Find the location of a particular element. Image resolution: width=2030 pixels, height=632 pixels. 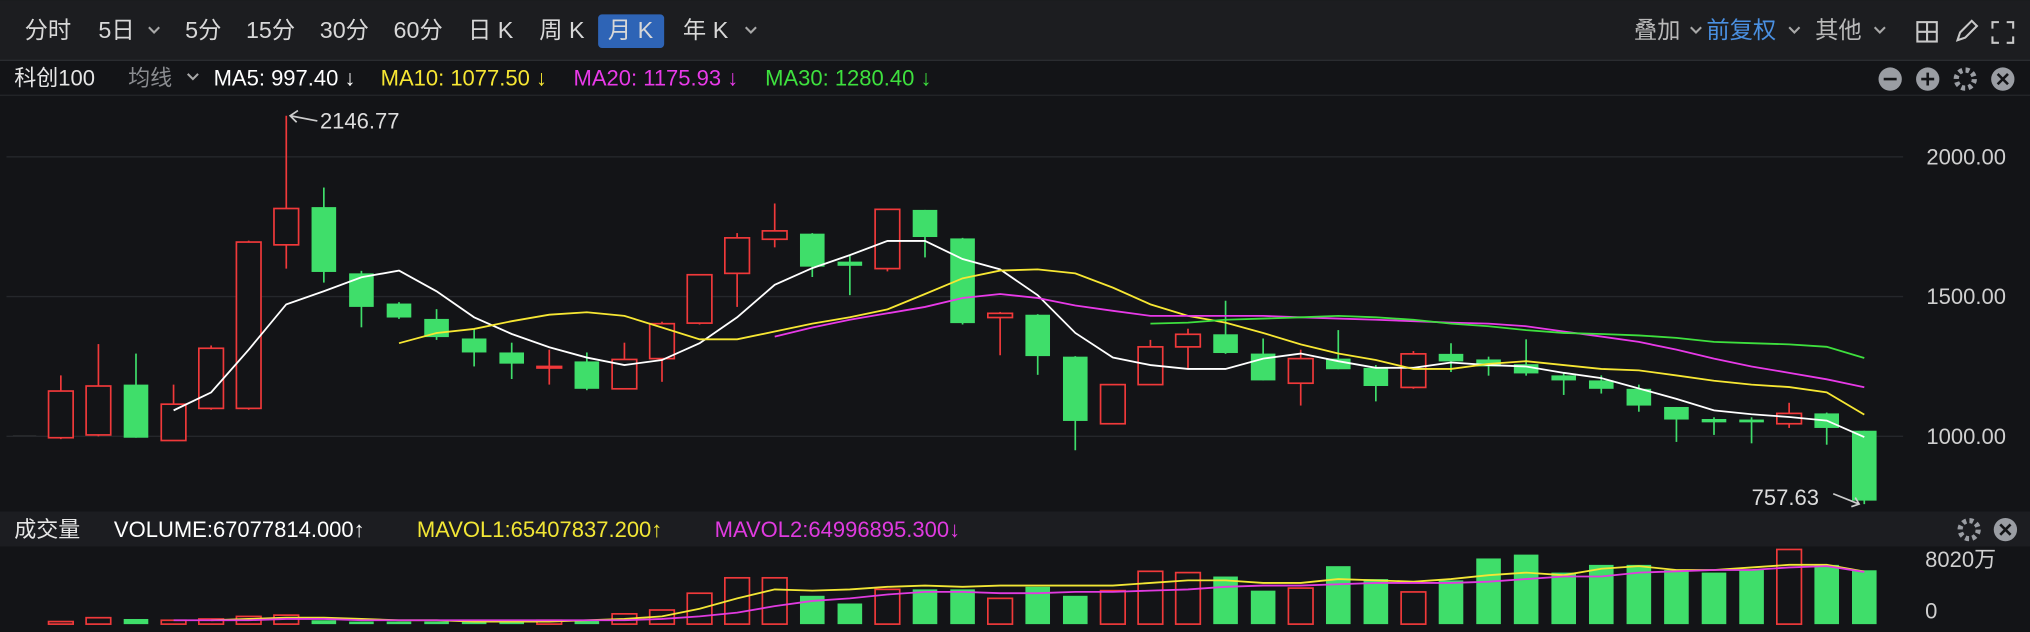

period-button: 5日 is located at coordinates (116, 30).